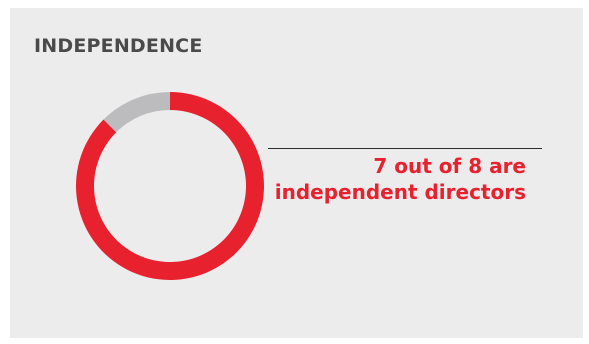  I want to click on callout-leader-line, so click(405, 148).